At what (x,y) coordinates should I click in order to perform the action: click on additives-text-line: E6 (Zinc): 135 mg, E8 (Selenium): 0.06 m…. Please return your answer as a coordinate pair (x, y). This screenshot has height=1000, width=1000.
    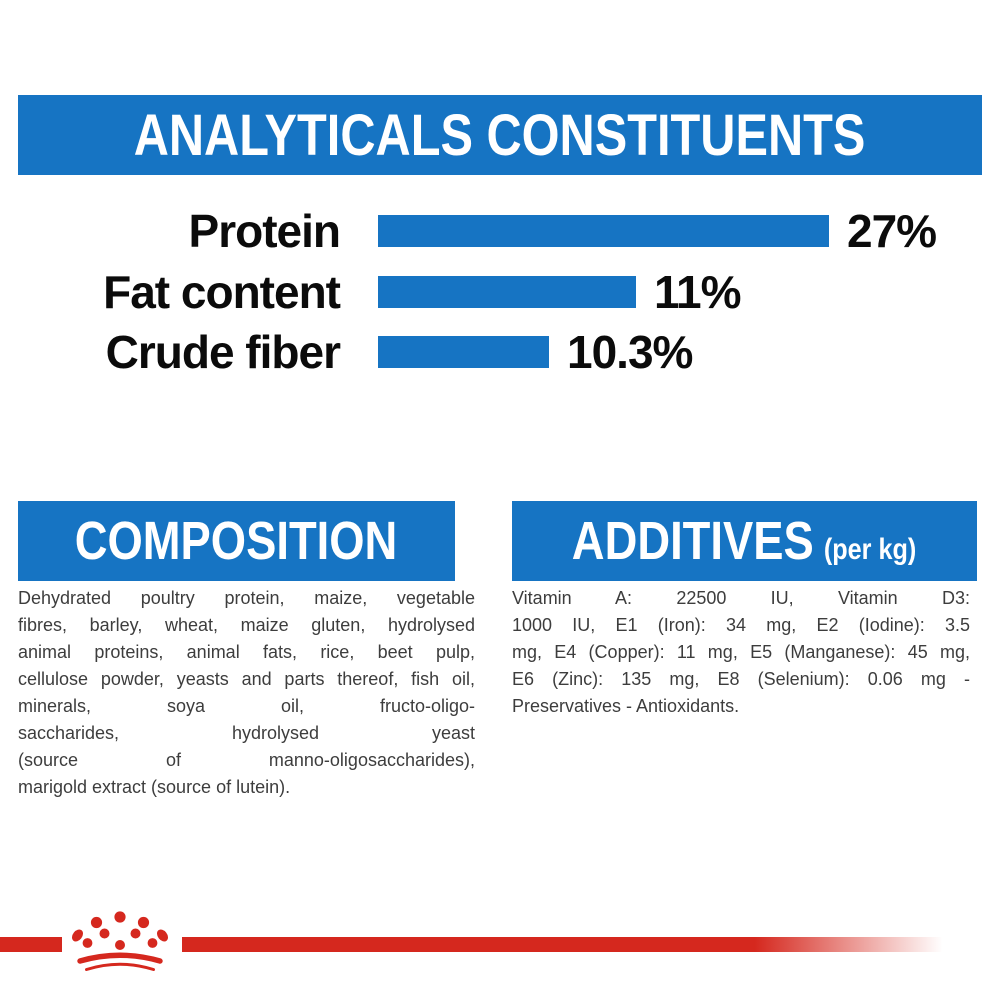
    Looking at the image, I should click on (741, 679).